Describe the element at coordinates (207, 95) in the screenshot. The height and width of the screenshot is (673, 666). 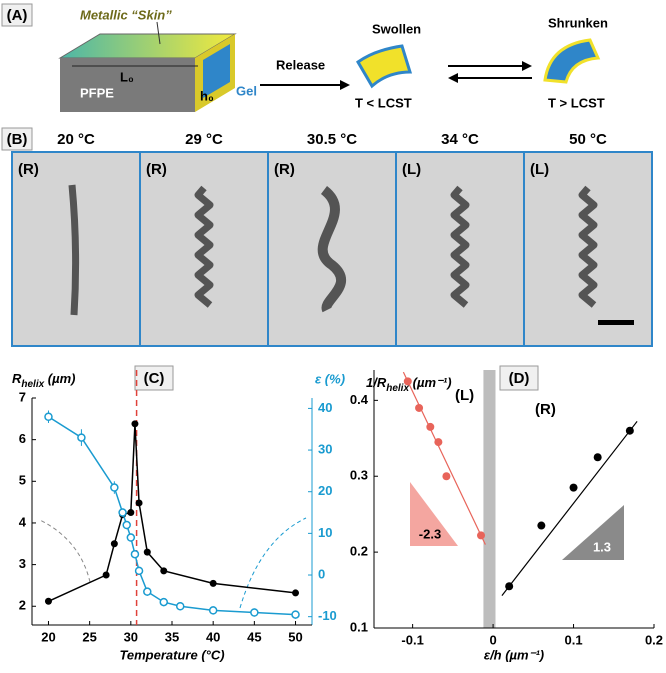
I see `height-label: h₀` at that location.